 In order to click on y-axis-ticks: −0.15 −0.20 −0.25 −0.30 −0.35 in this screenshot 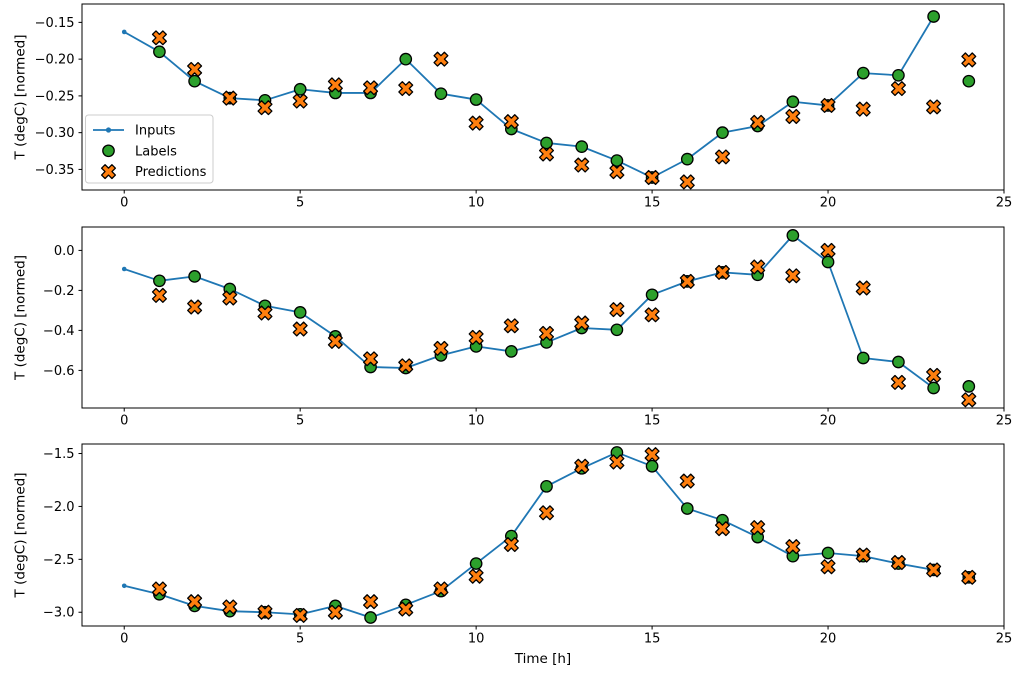, I will do `click(58, 97)`.